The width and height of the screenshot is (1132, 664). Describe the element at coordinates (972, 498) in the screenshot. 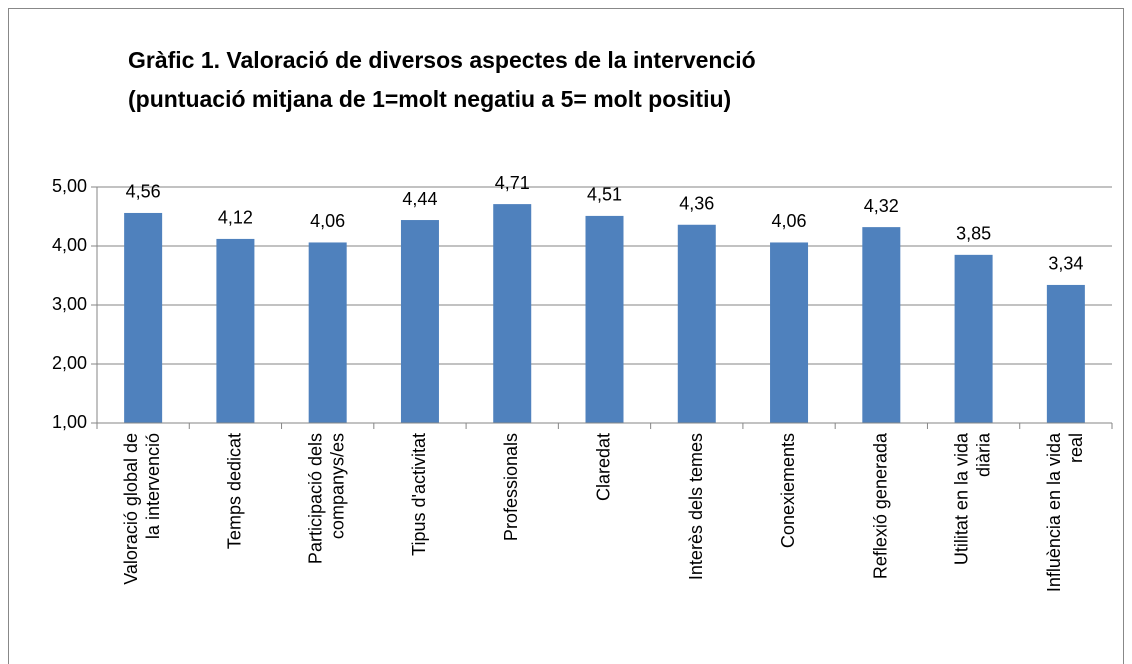

I see `x-tick-label: Utilitat en la vida diària` at that location.